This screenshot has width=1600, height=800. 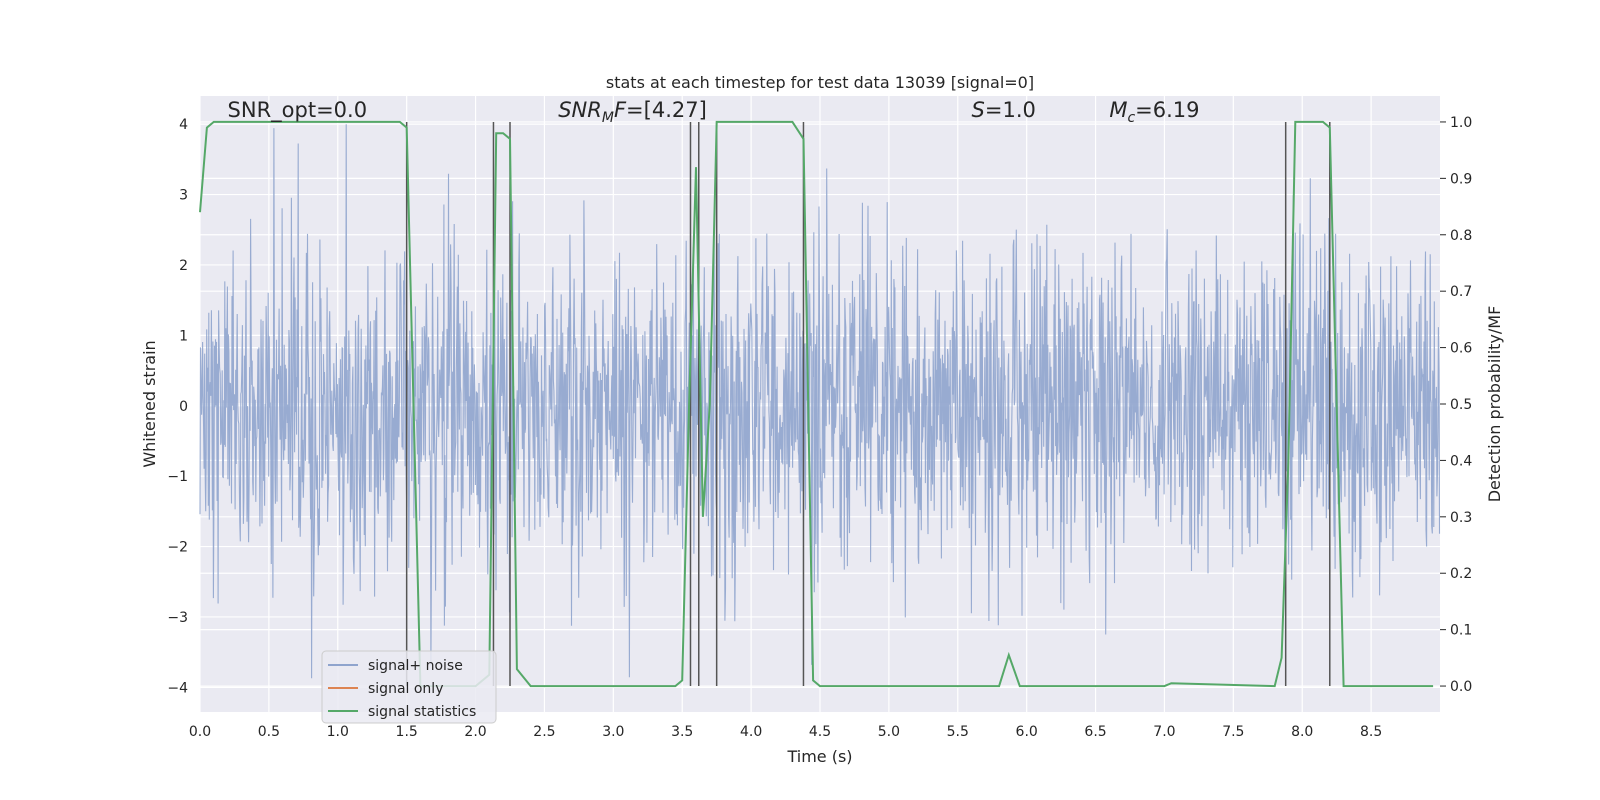 I want to click on x-tick-label: 7.5, so click(x=1233, y=732).